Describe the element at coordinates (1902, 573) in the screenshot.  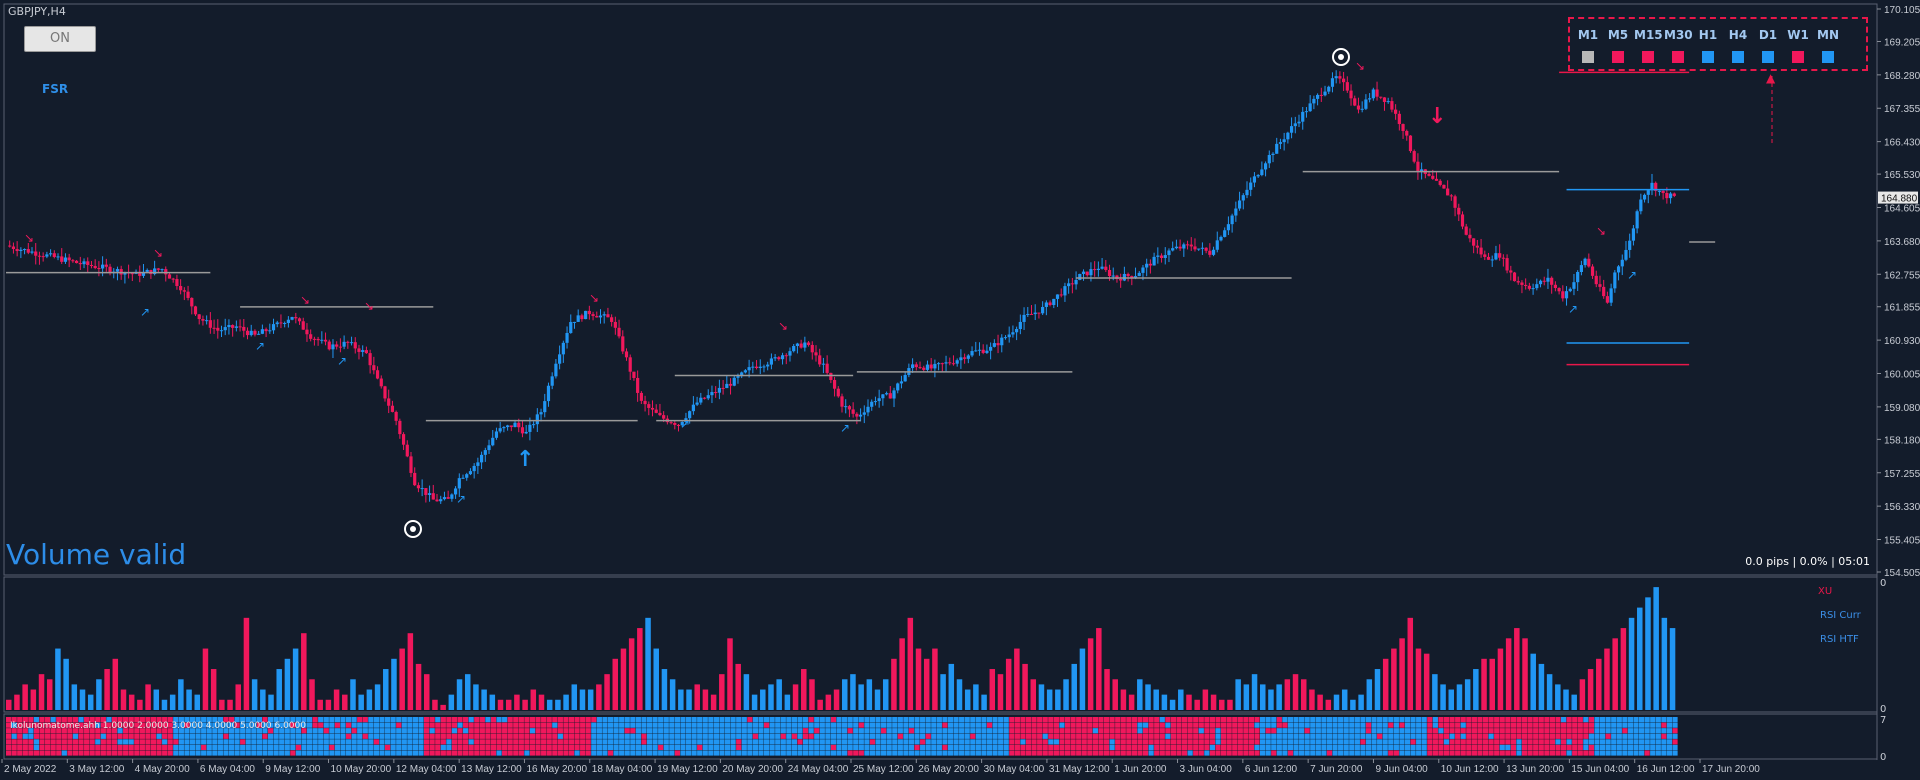
I see `y-tick-label: 154.505` at that location.